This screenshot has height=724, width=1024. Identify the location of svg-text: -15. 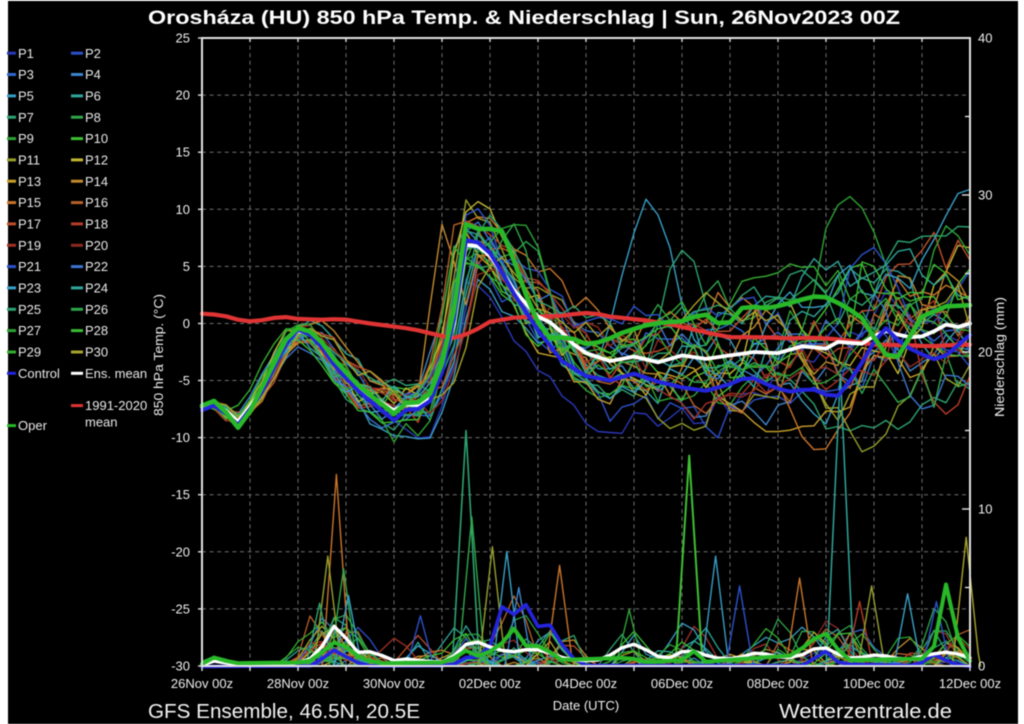
(180, 494).